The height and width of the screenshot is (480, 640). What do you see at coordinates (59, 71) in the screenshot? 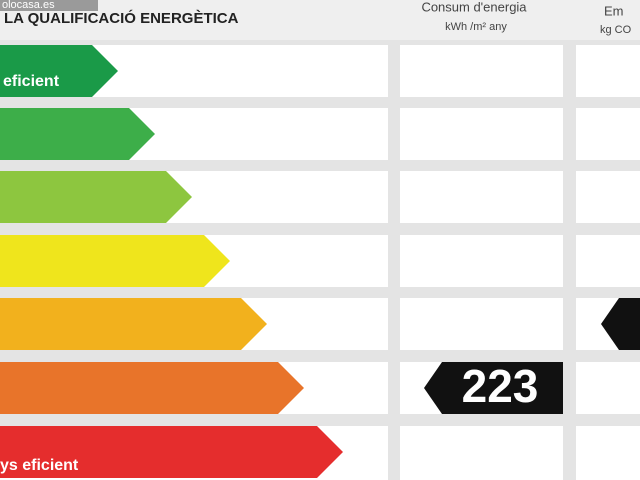
I see `arrow-a` at bounding box center [59, 71].